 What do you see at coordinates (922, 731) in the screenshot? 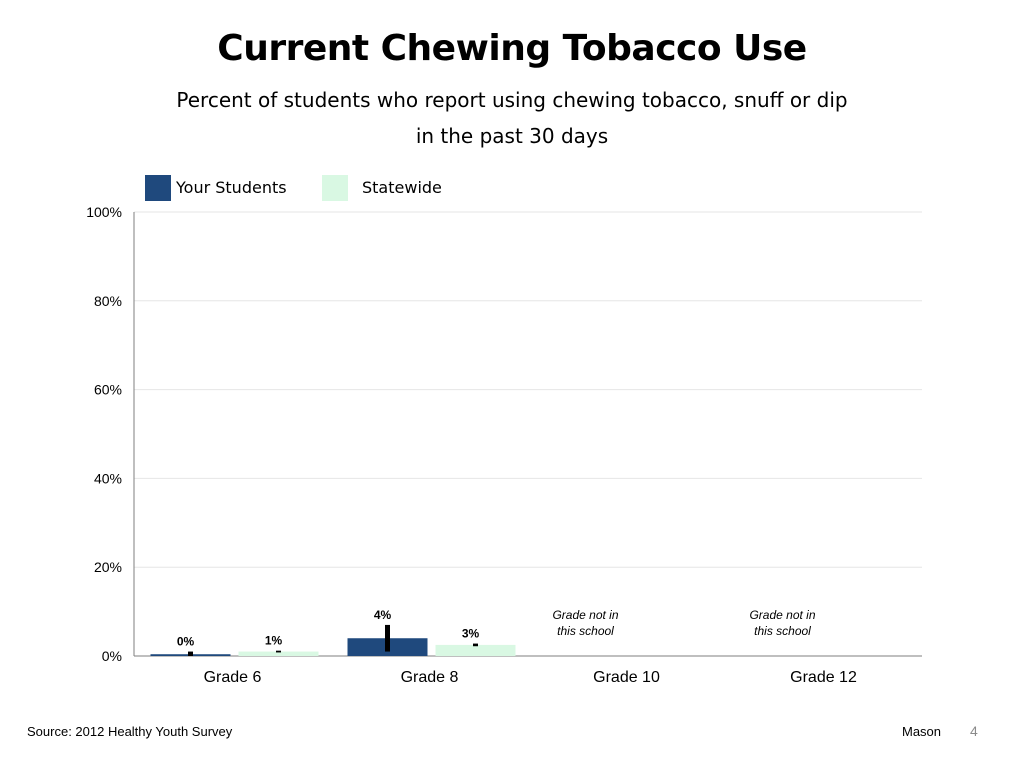
I see `school-name: Mason` at bounding box center [922, 731].